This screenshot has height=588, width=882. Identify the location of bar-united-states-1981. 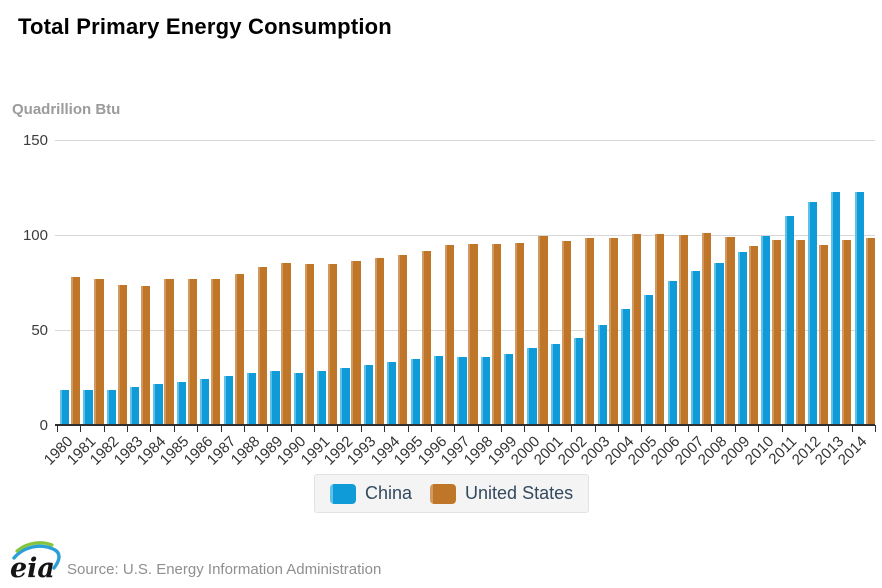
(99, 351).